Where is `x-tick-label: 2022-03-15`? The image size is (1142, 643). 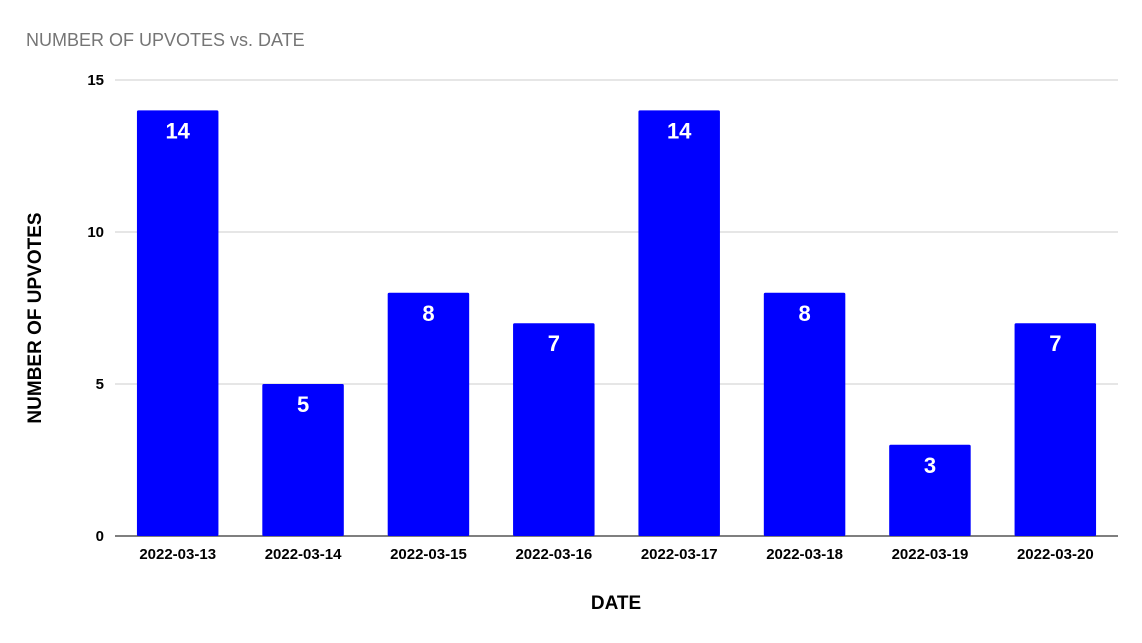
x-tick-label: 2022-03-15 is located at coordinates (428, 554).